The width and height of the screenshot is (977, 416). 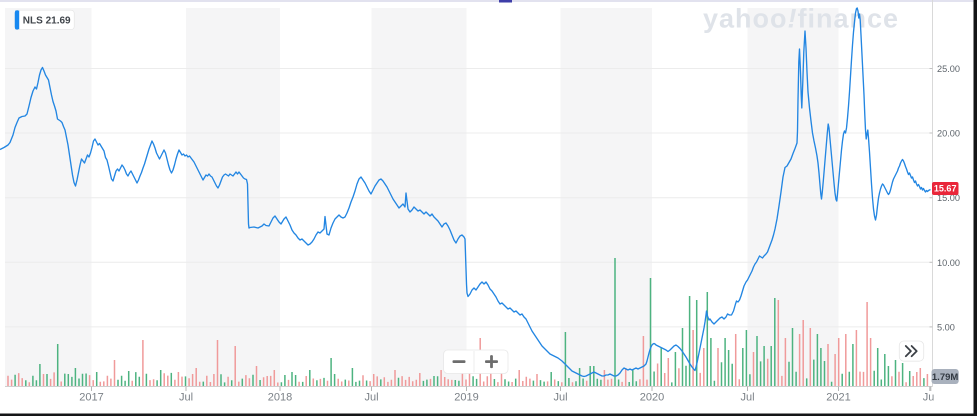 I want to click on svg-text: 15.67, so click(x=945, y=189).